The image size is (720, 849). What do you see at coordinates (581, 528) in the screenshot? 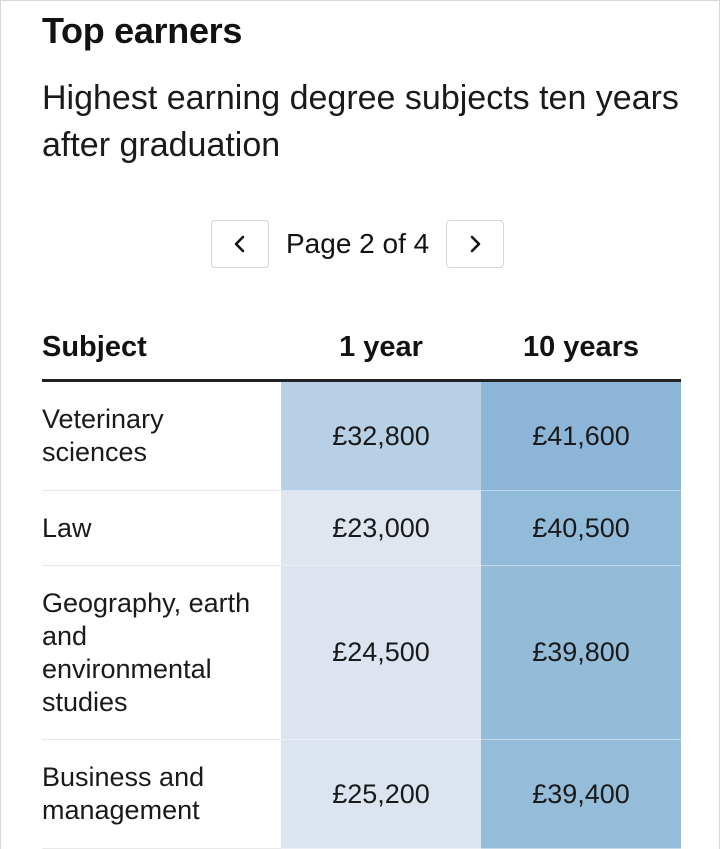
I see `ten-years-cell: £40,500` at bounding box center [581, 528].